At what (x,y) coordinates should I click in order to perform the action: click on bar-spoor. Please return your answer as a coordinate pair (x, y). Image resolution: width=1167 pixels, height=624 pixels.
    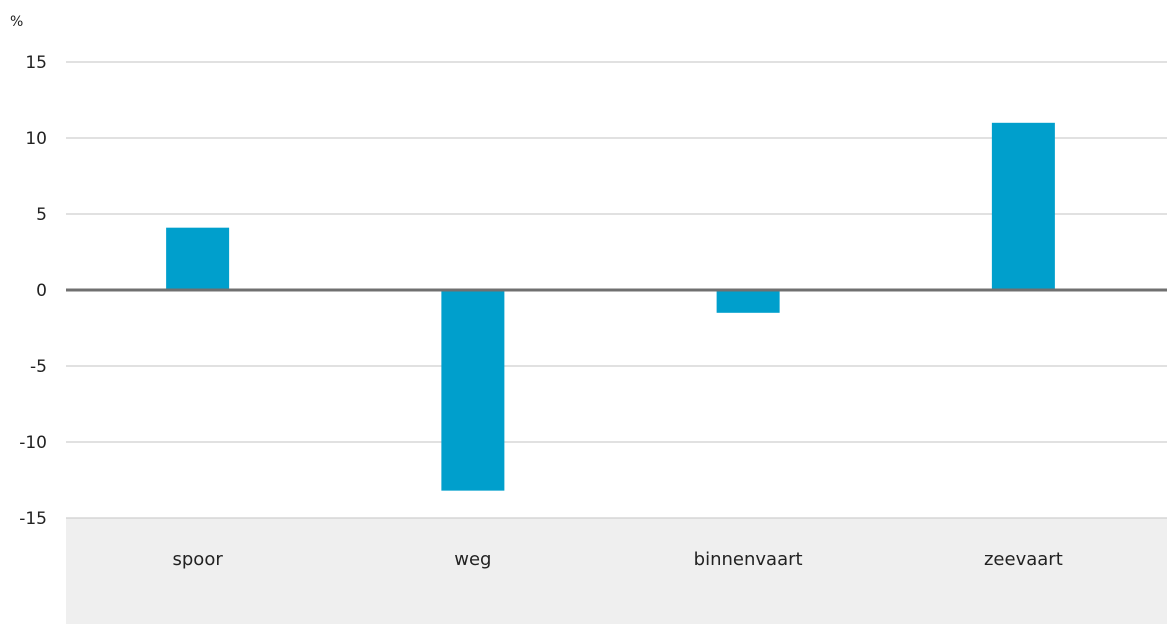
    Looking at the image, I should click on (198, 258).